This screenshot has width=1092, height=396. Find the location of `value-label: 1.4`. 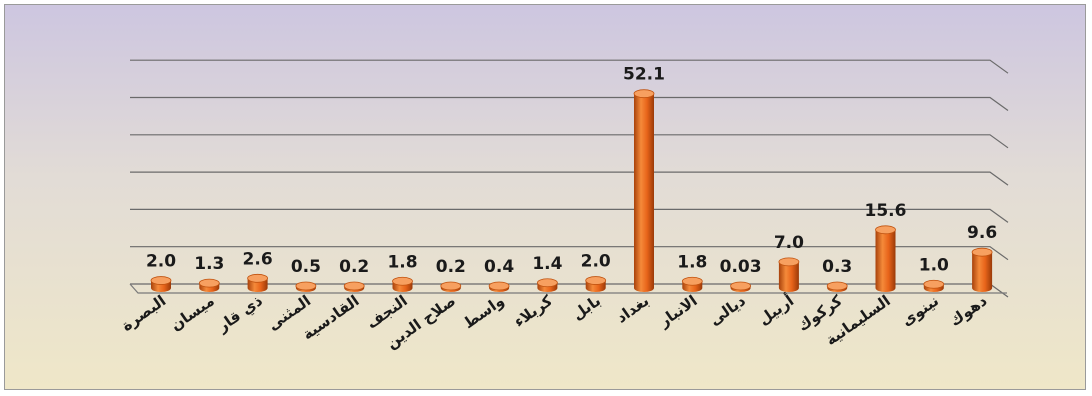

value-label: 1.4 is located at coordinates (547, 264).